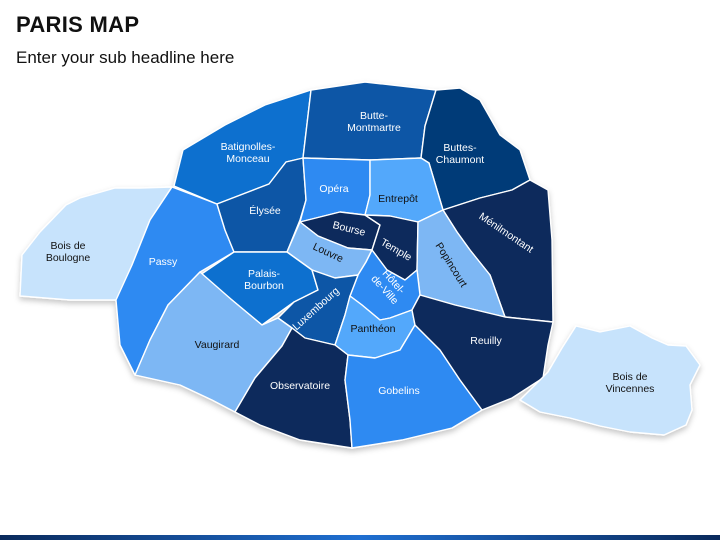 Image resolution: width=720 pixels, height=540 pixels. What do you see at coordinates (398, 199) in the screenshot?
I see `label-entrepot: Entrepôt` at bounding box center [398, 199].